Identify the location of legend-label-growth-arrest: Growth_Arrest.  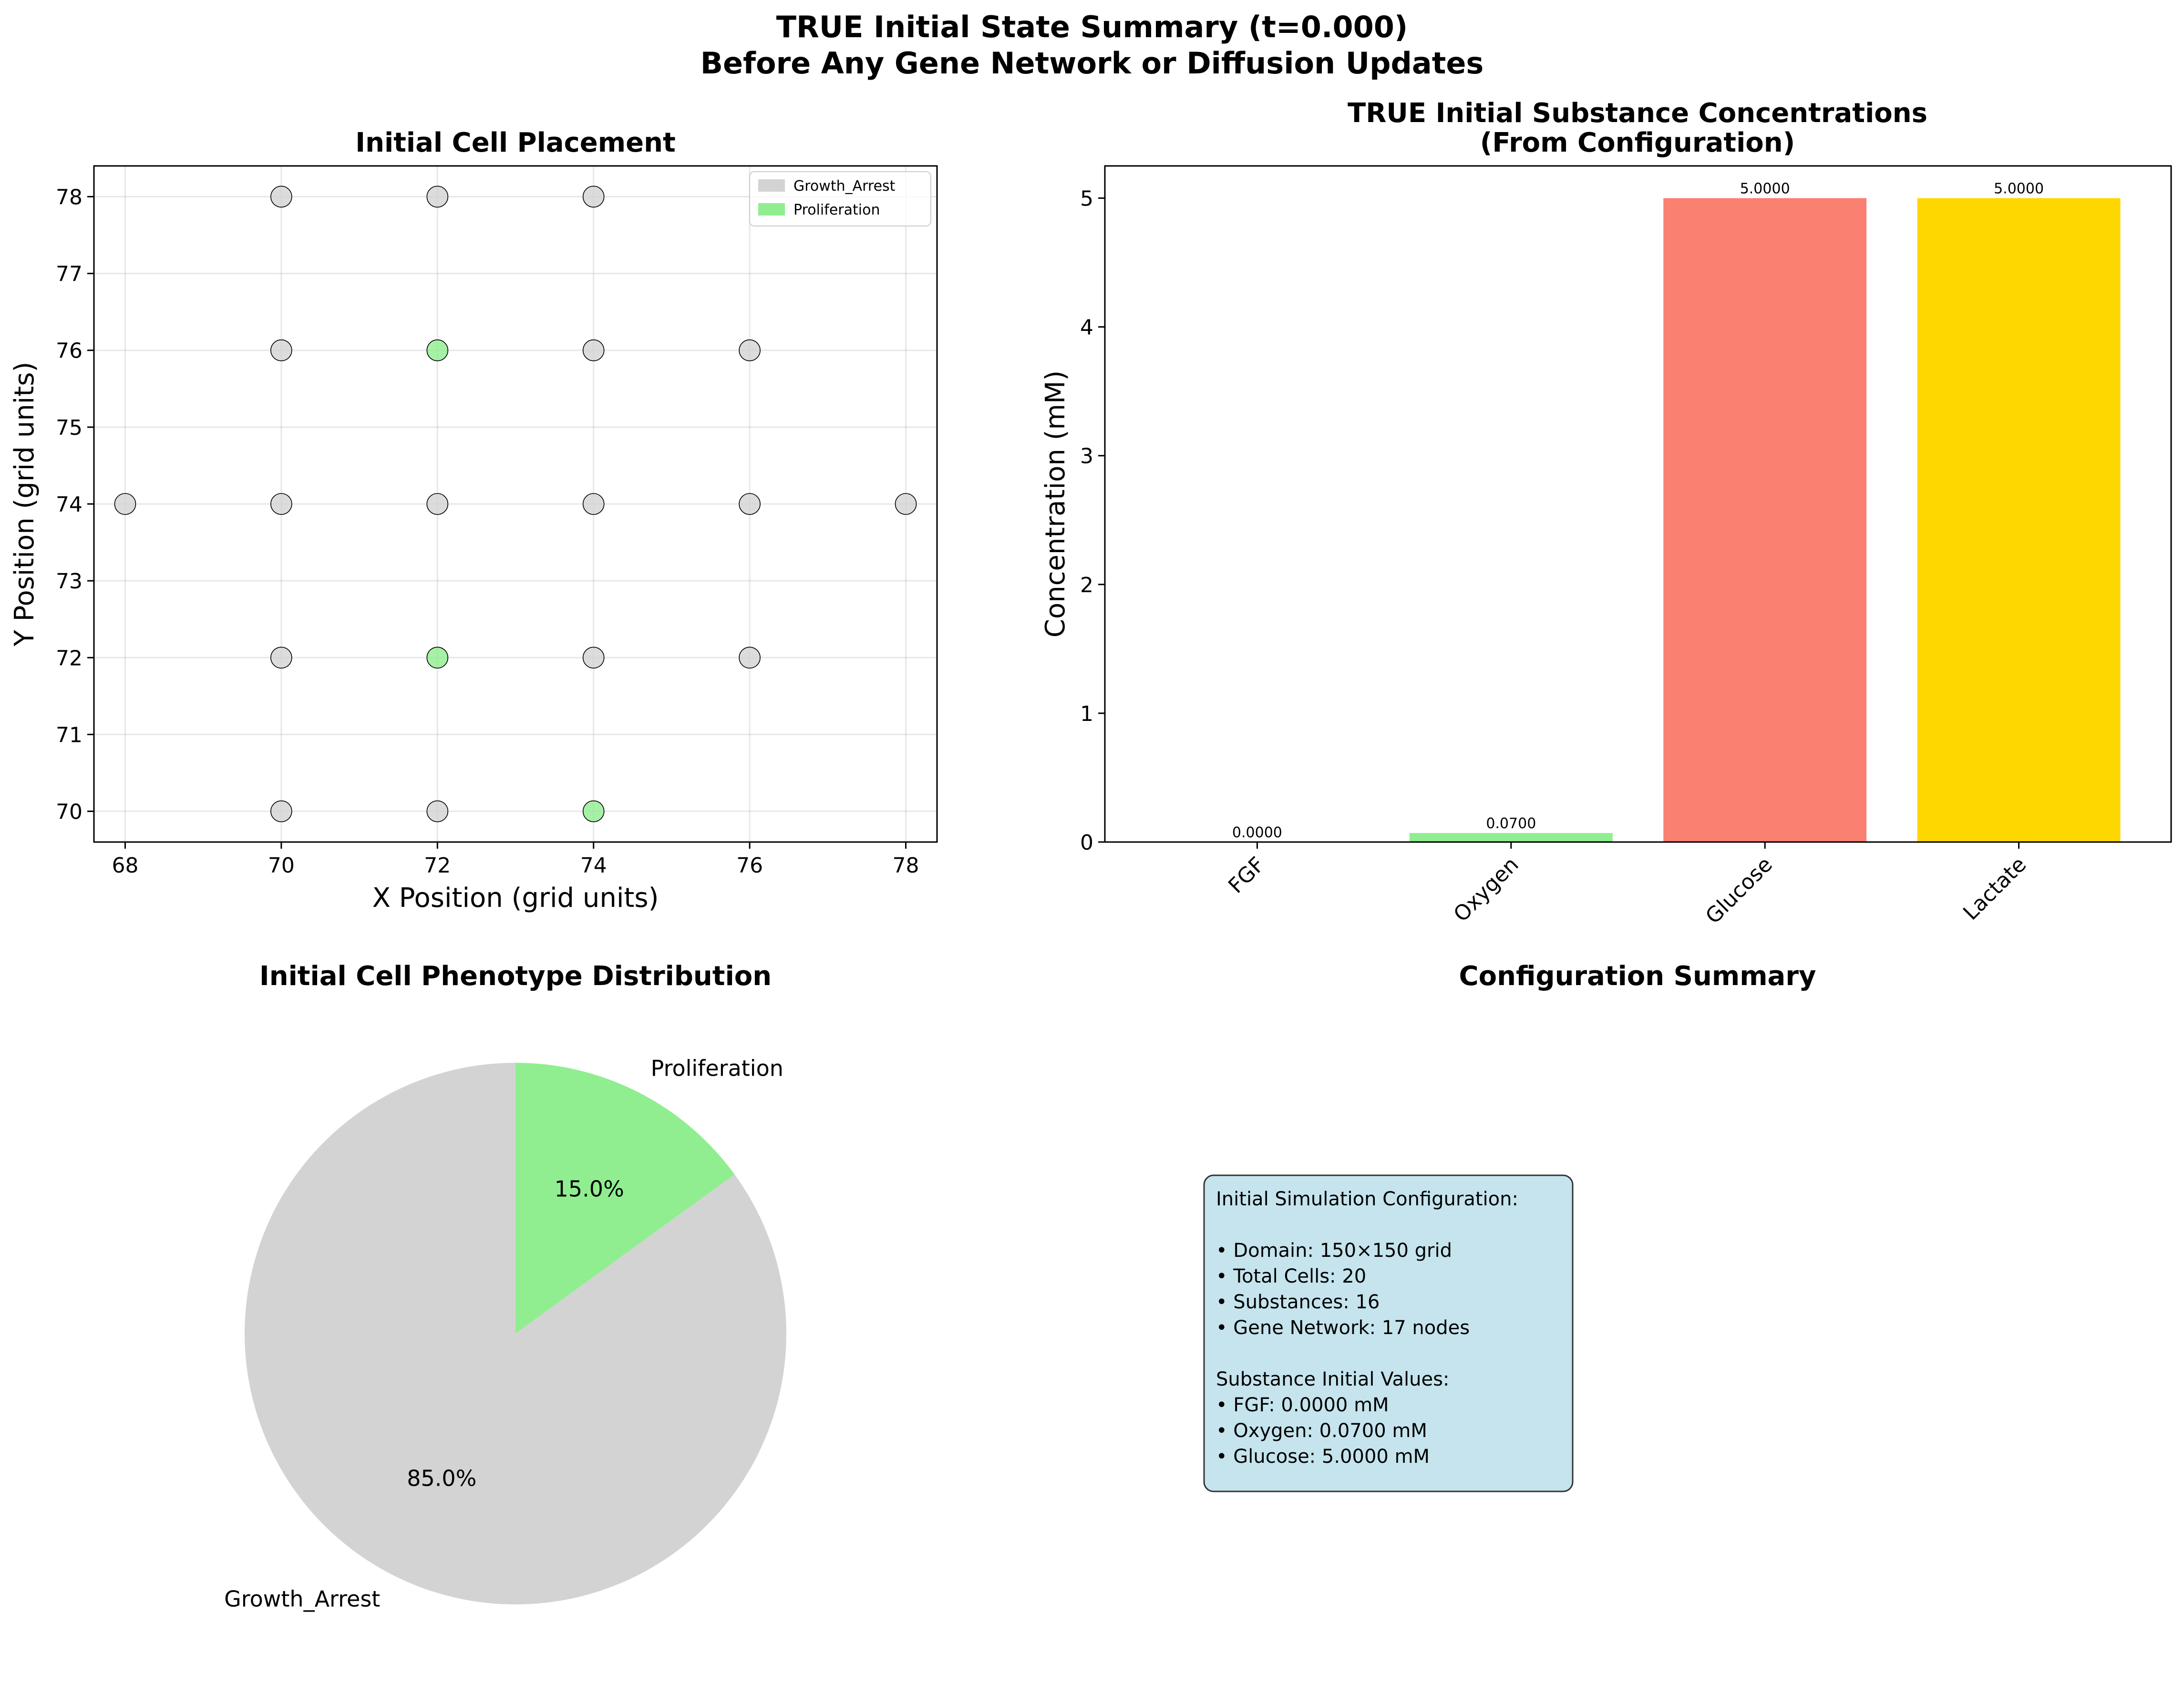
(845, 186).